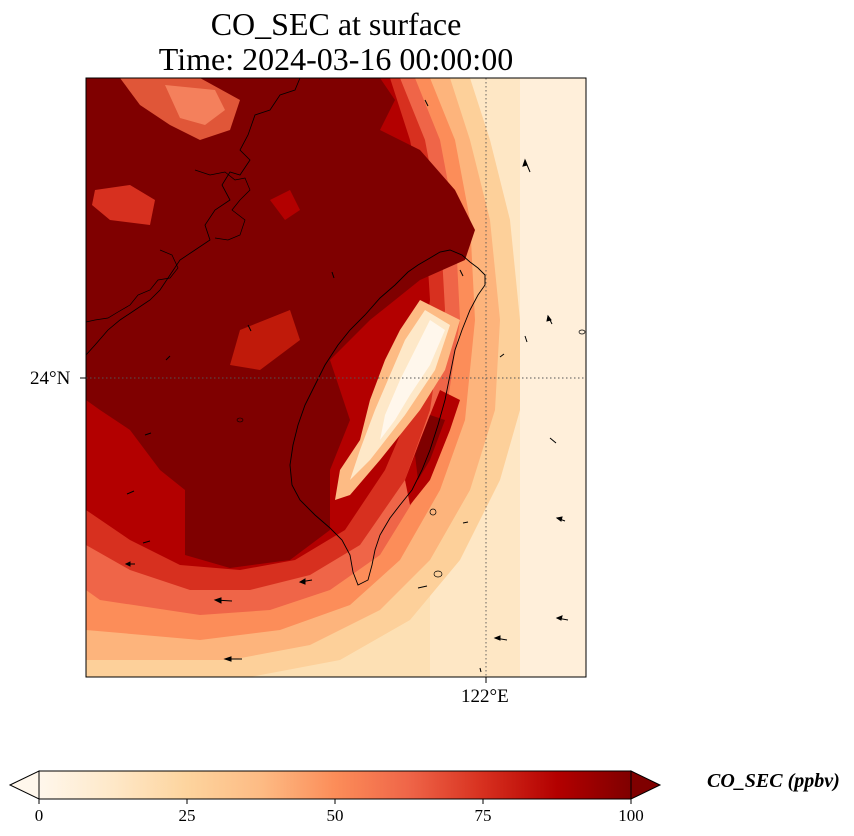  Describe the element at coordinates (336, 59) in the screenshot. I see `map-title-line2: Time: 2024-03-16 00:00:00` at that location.